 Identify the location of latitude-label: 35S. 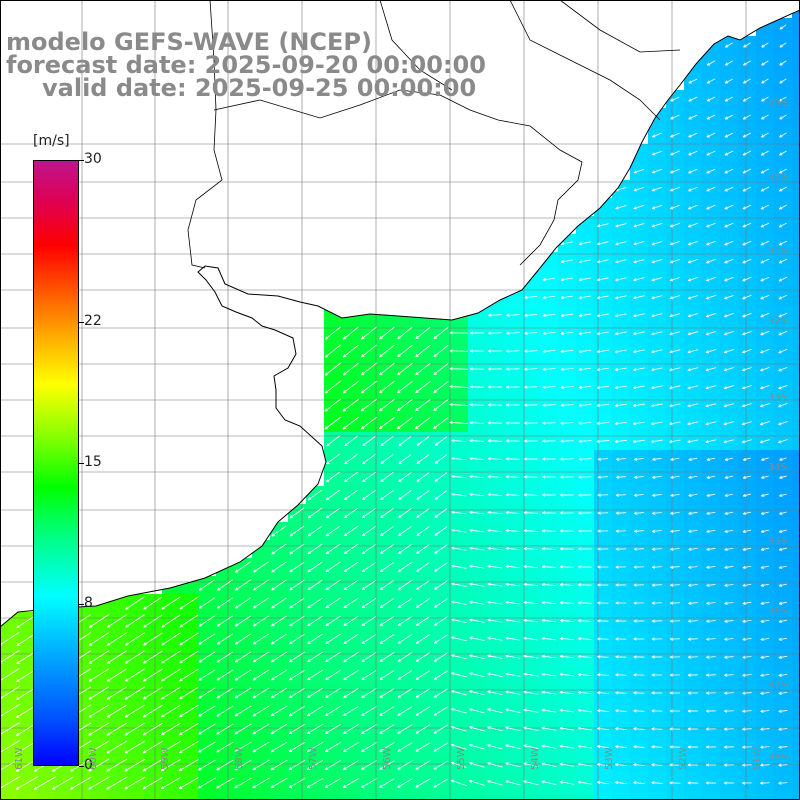
(778, 541).